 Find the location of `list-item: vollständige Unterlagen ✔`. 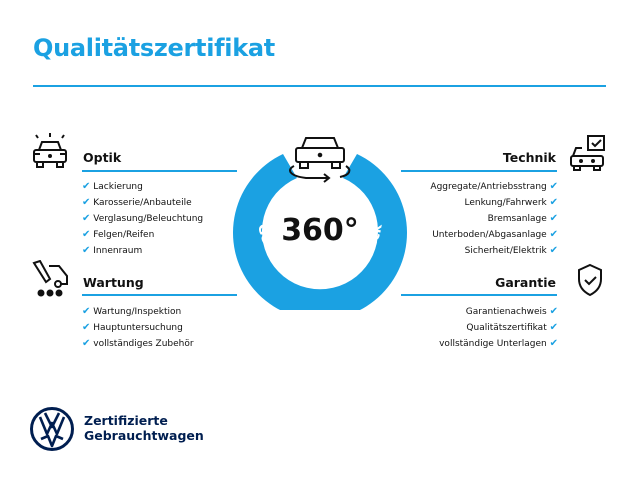

list-item: vollständige Unterlagen ✔ is located at coordinates (498, 343).